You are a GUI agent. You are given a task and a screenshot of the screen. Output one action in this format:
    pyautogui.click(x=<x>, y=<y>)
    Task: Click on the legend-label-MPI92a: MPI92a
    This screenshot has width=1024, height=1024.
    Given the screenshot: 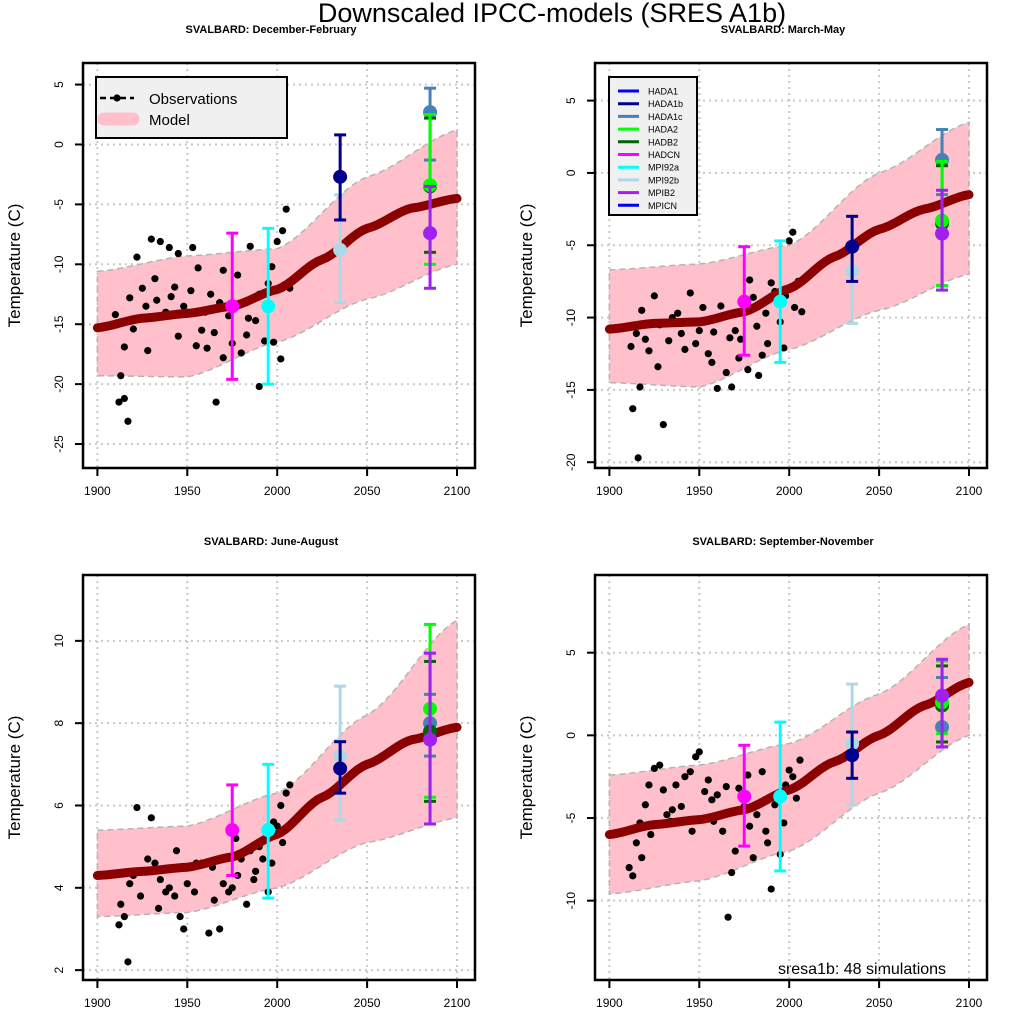 What is the action you would take?
    pyautogui.click(x=663, y=168)
    